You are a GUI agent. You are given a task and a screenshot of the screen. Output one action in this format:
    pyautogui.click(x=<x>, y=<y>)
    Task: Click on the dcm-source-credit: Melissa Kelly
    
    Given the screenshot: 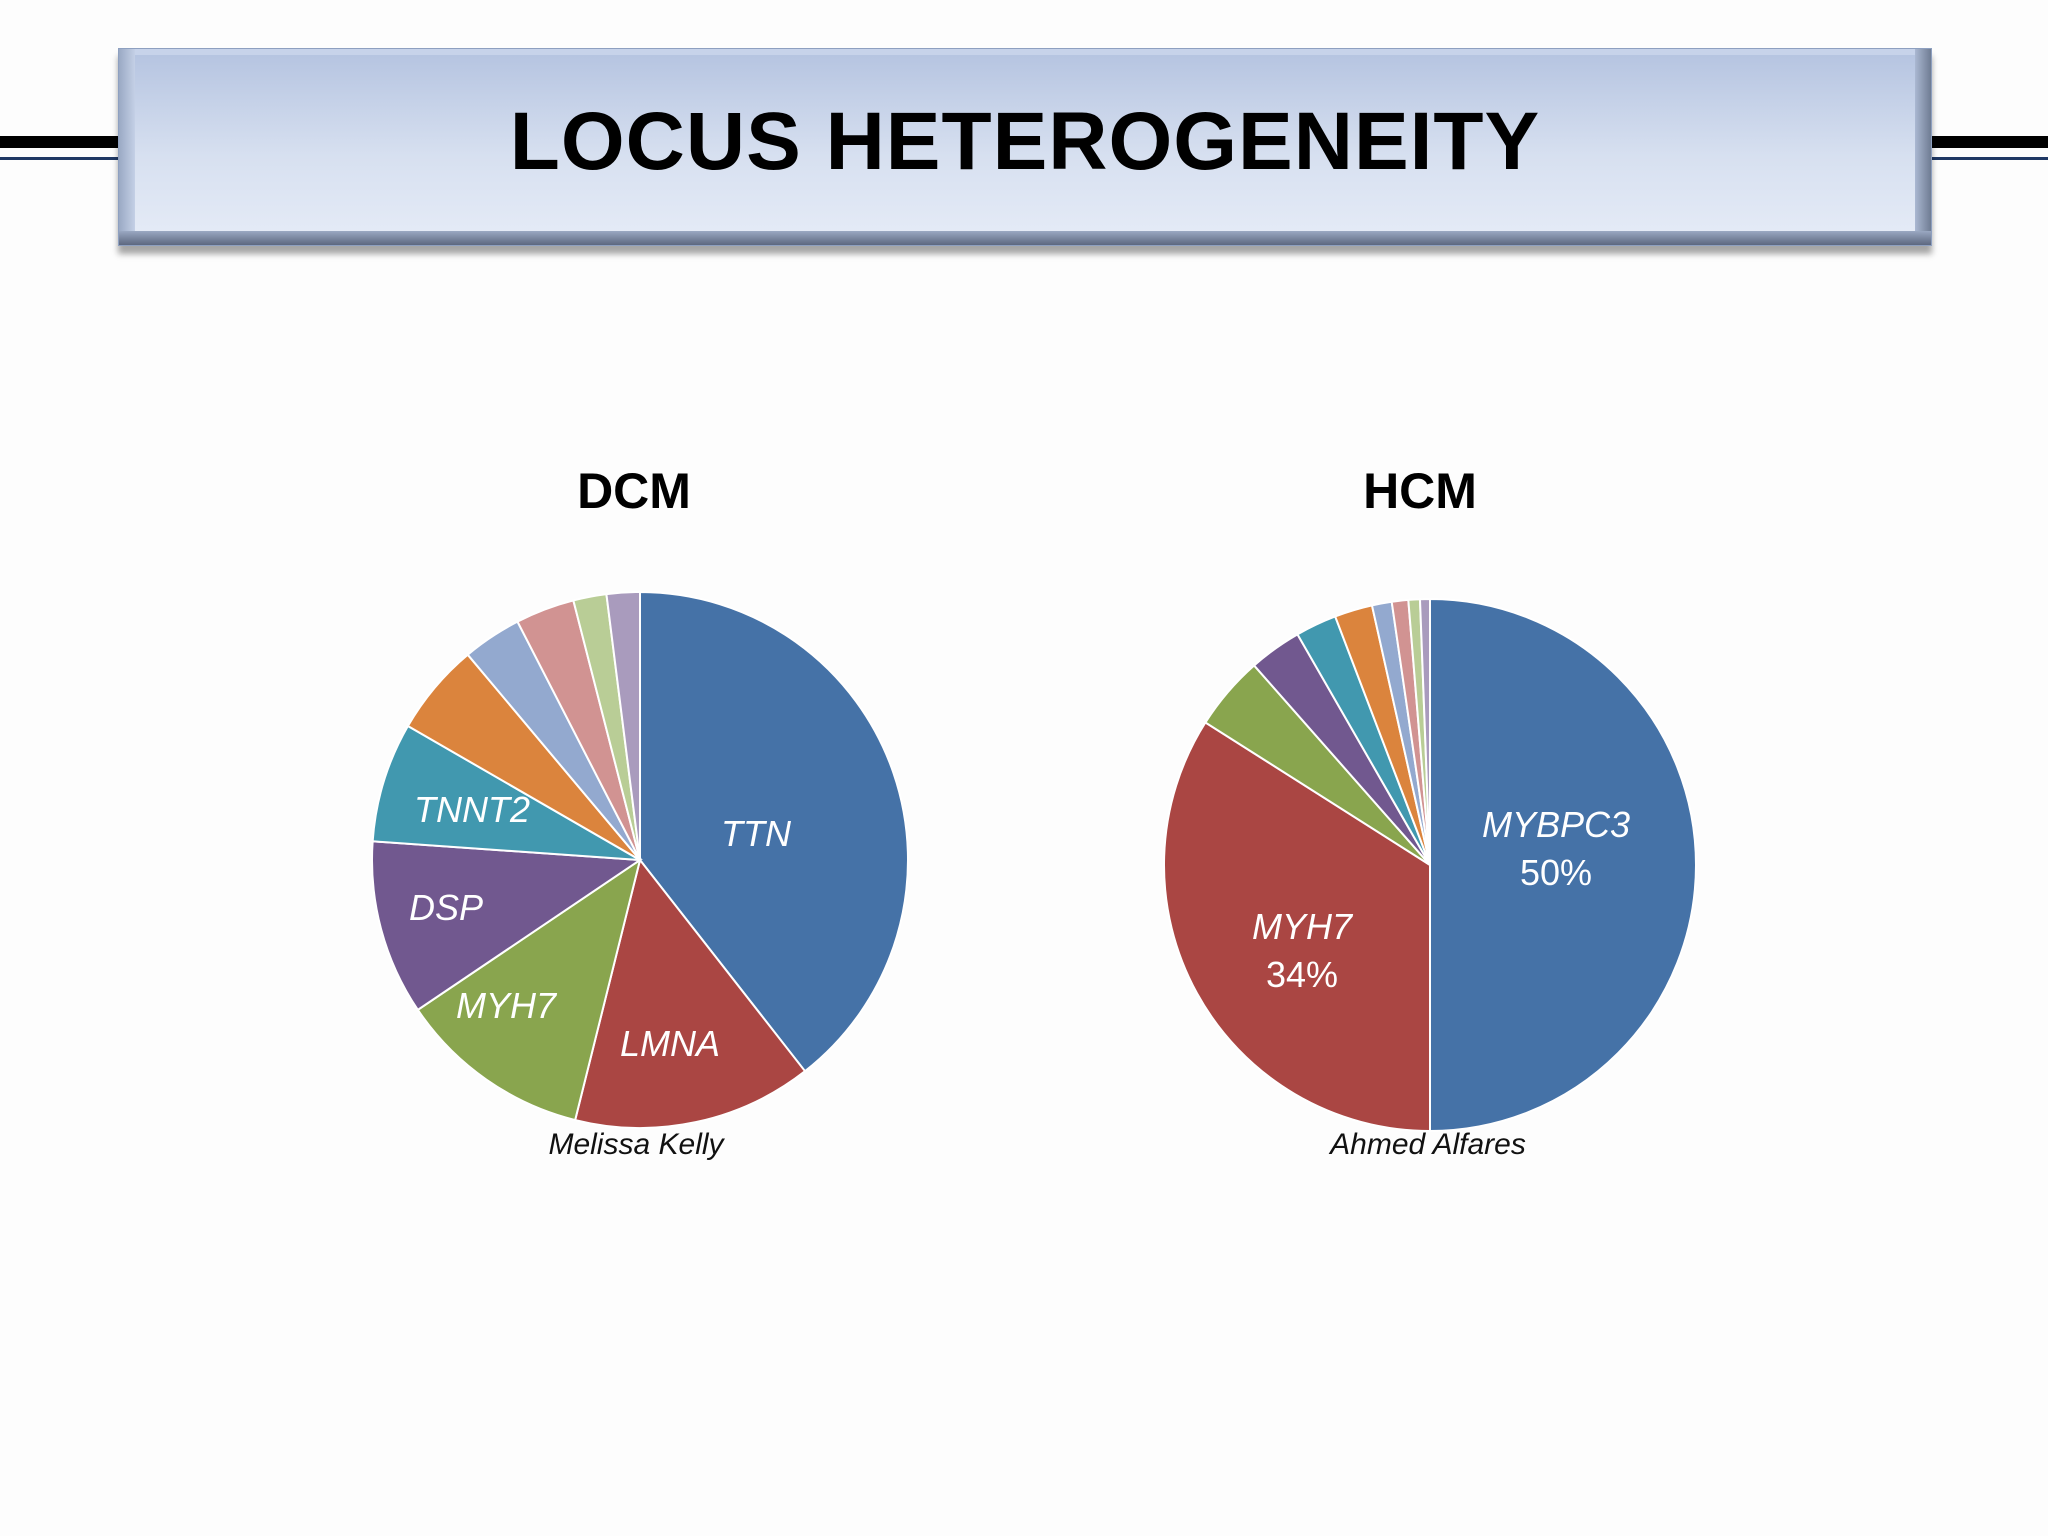 What is the action you would take?
    pyautogui.click(x=636, y=1144)
    